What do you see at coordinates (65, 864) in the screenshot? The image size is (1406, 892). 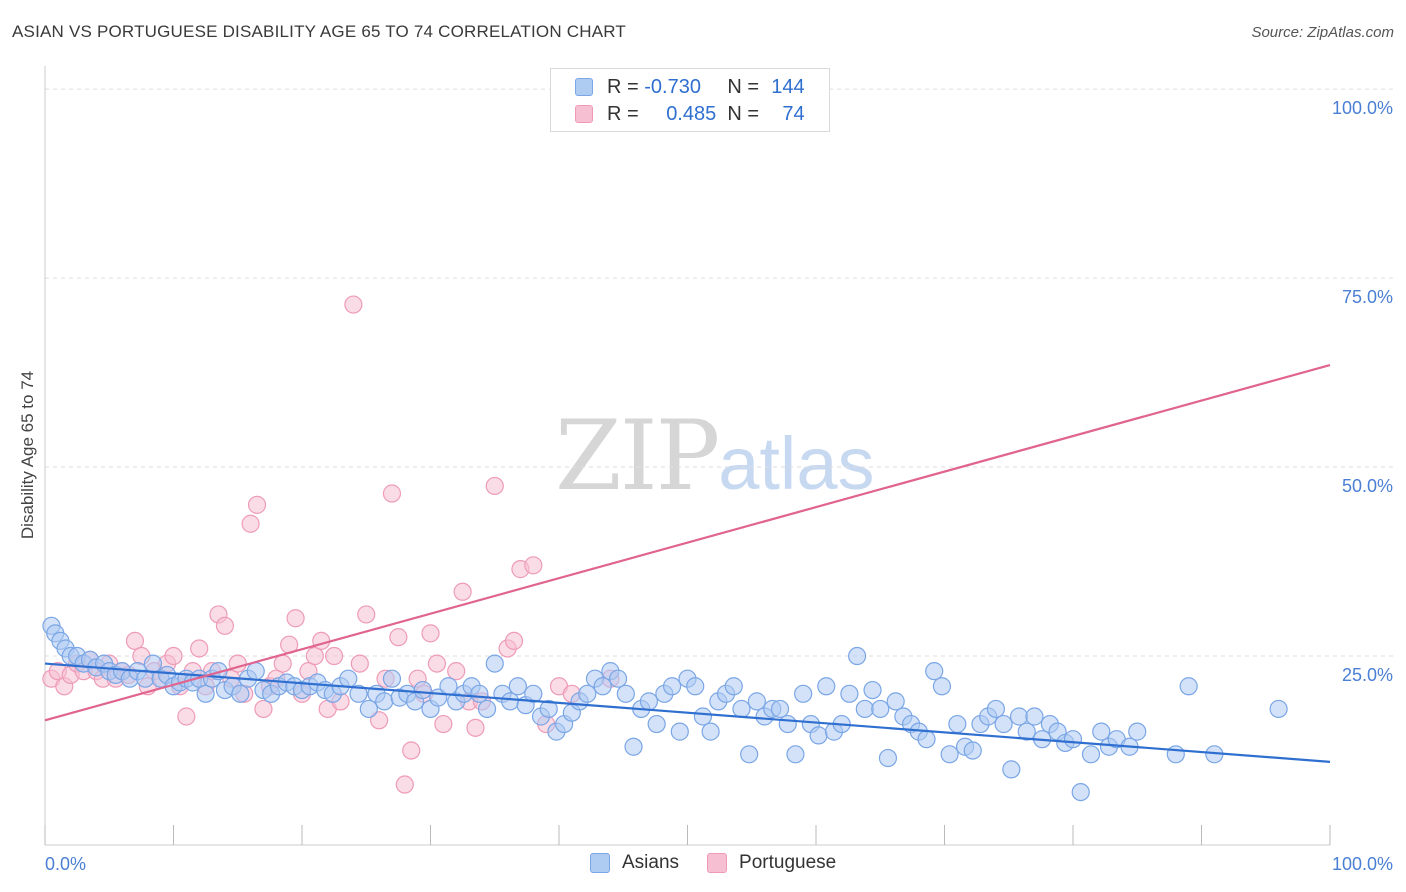 I see `x-tick-label-min: 0.0%` at bounding box center [65, 864].